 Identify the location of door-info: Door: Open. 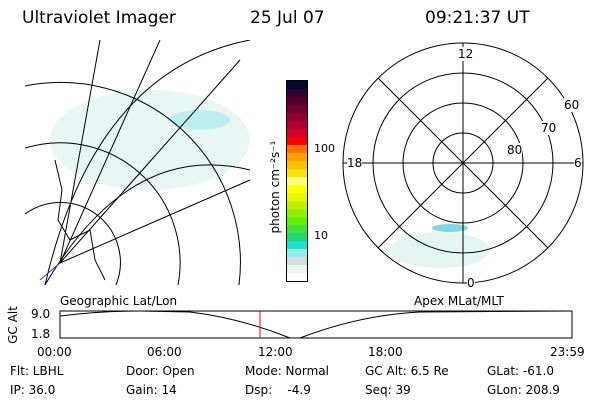
(160, 371).